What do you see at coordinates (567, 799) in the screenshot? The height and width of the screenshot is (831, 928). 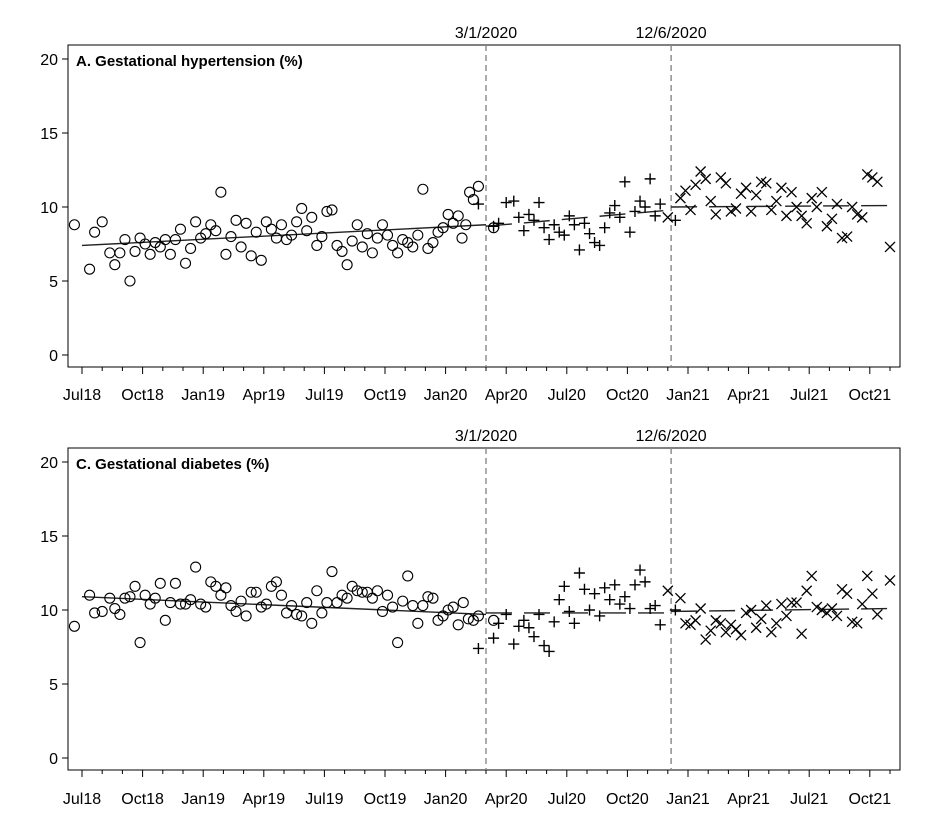 I see `x-tick-label: Jul20` at bounding box center [567, 799].